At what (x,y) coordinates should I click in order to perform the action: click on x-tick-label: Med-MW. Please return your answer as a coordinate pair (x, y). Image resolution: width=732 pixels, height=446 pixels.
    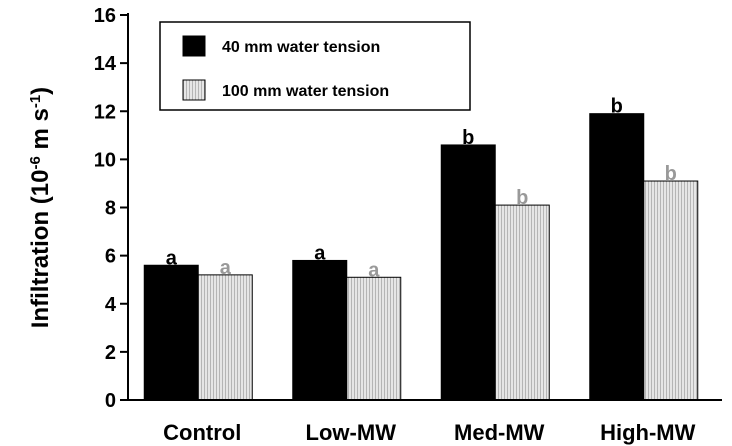
    Looking at the image, I should click on (499, 432).